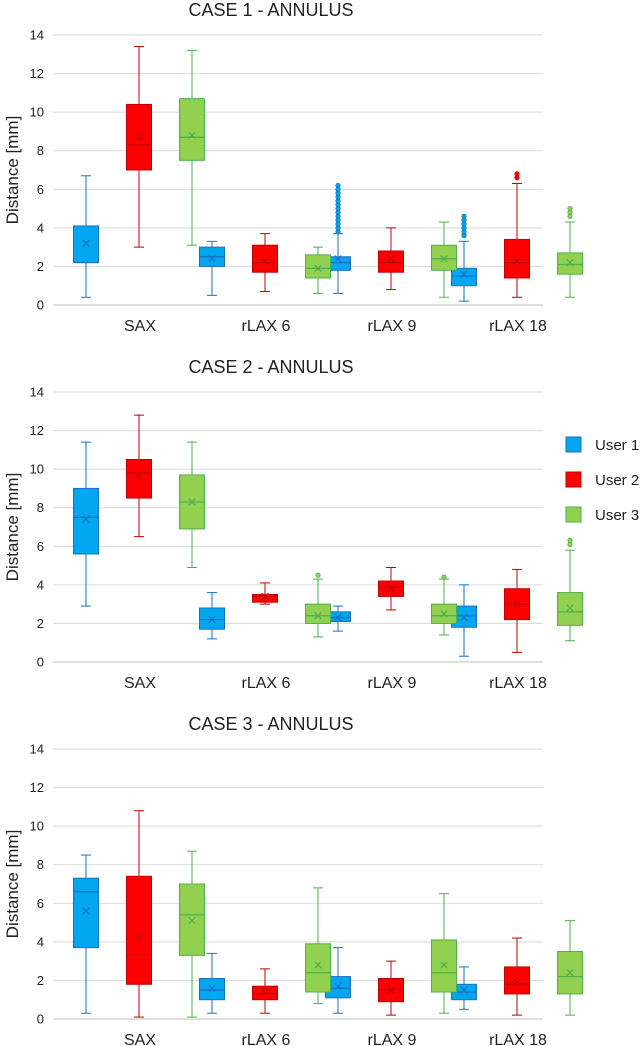 This screenshot has height=1046, width=644. What do you see at coordinates (602, 445) in the screenshot?
I see `legend-item-user-1: User 1` at bounding box center [602, 445].